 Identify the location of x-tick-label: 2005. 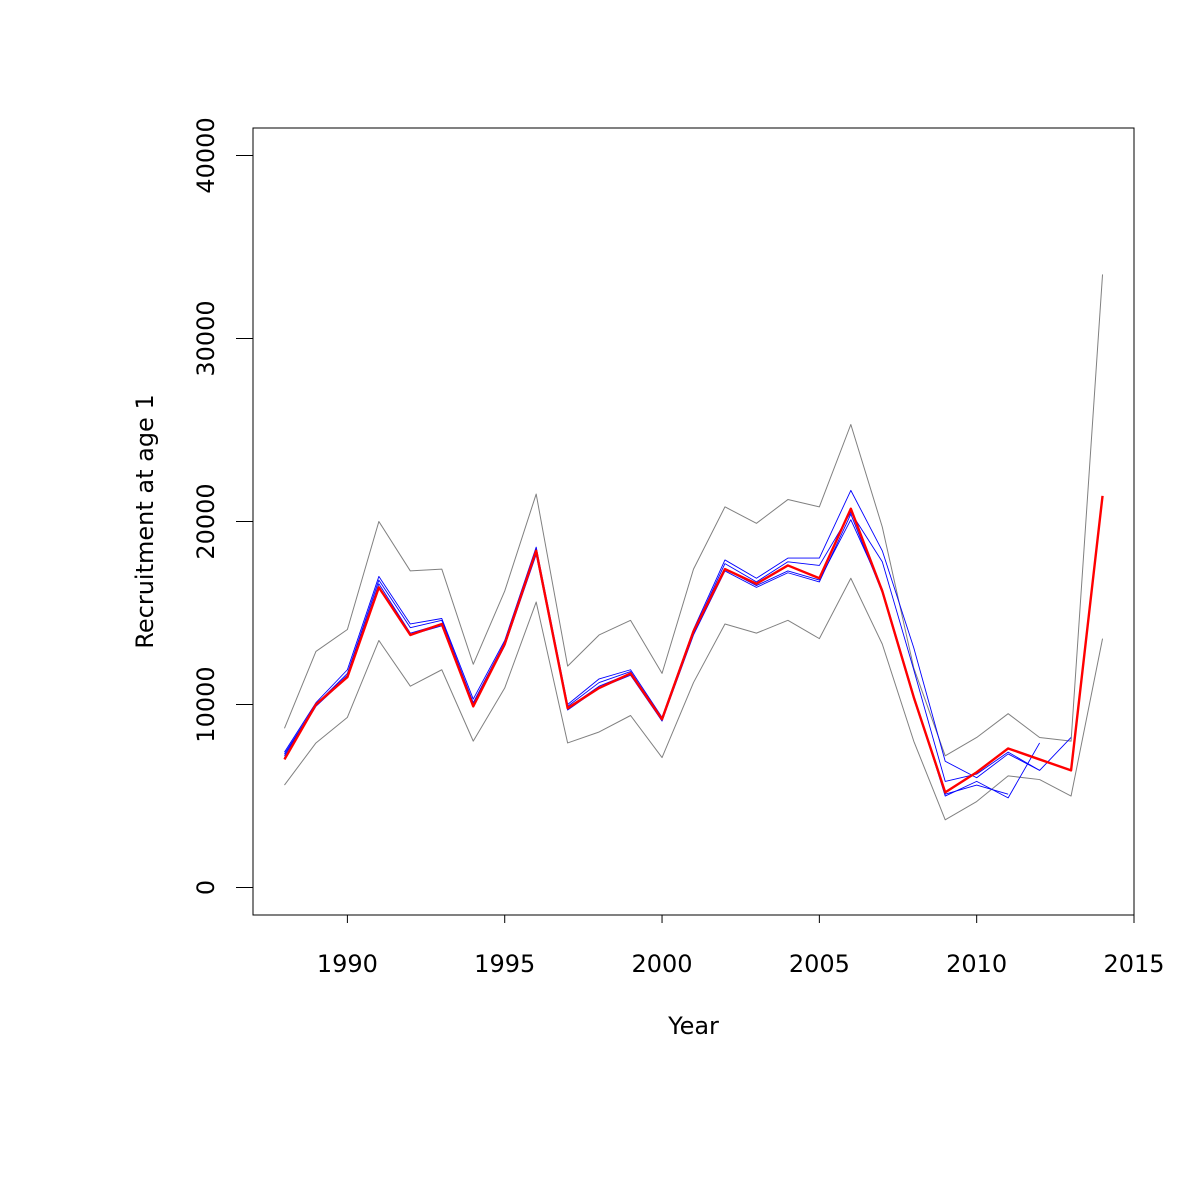
(819, 964).